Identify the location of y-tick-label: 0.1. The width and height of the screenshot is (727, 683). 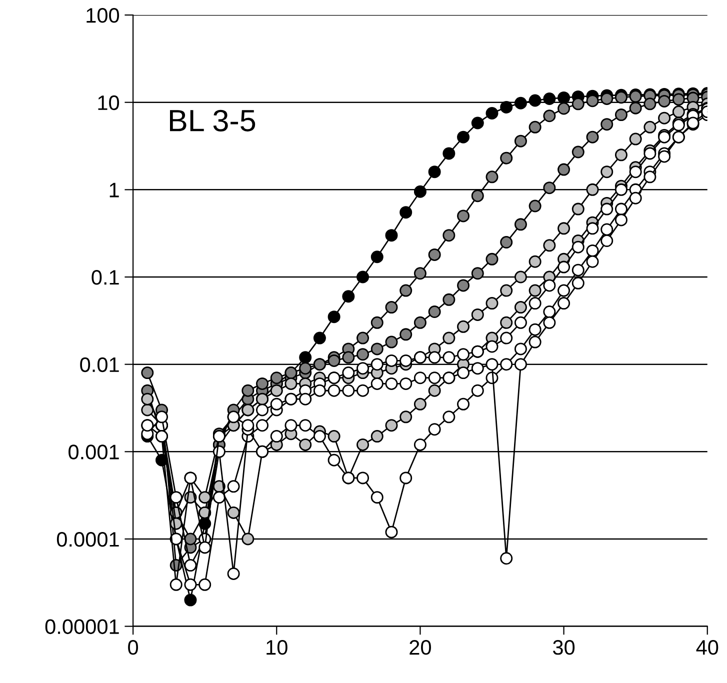
(105, 277).